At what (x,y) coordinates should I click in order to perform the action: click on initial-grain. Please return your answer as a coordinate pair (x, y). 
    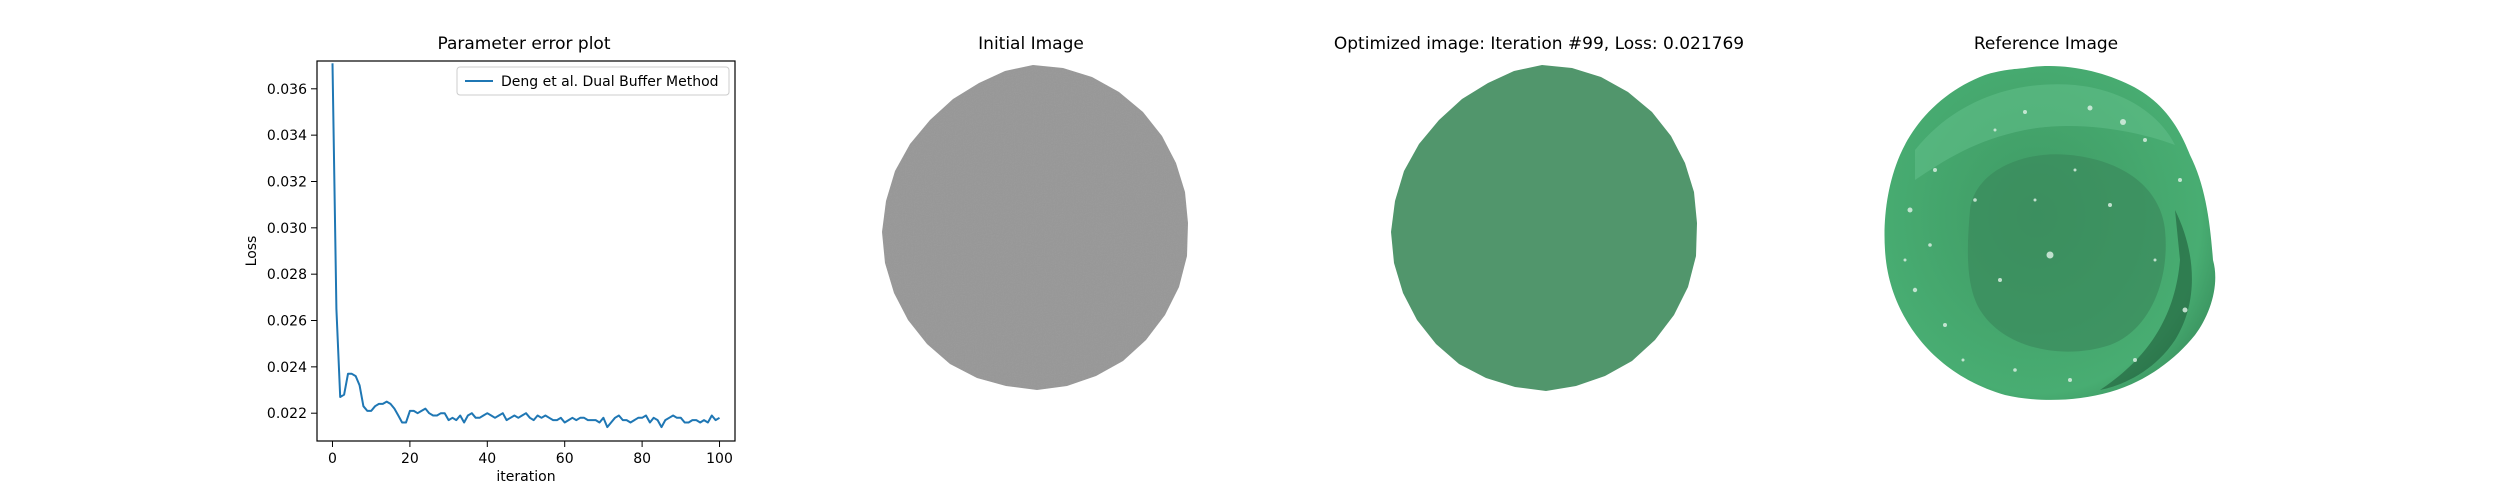
    Looking at the image, I should click on (1035, 227).